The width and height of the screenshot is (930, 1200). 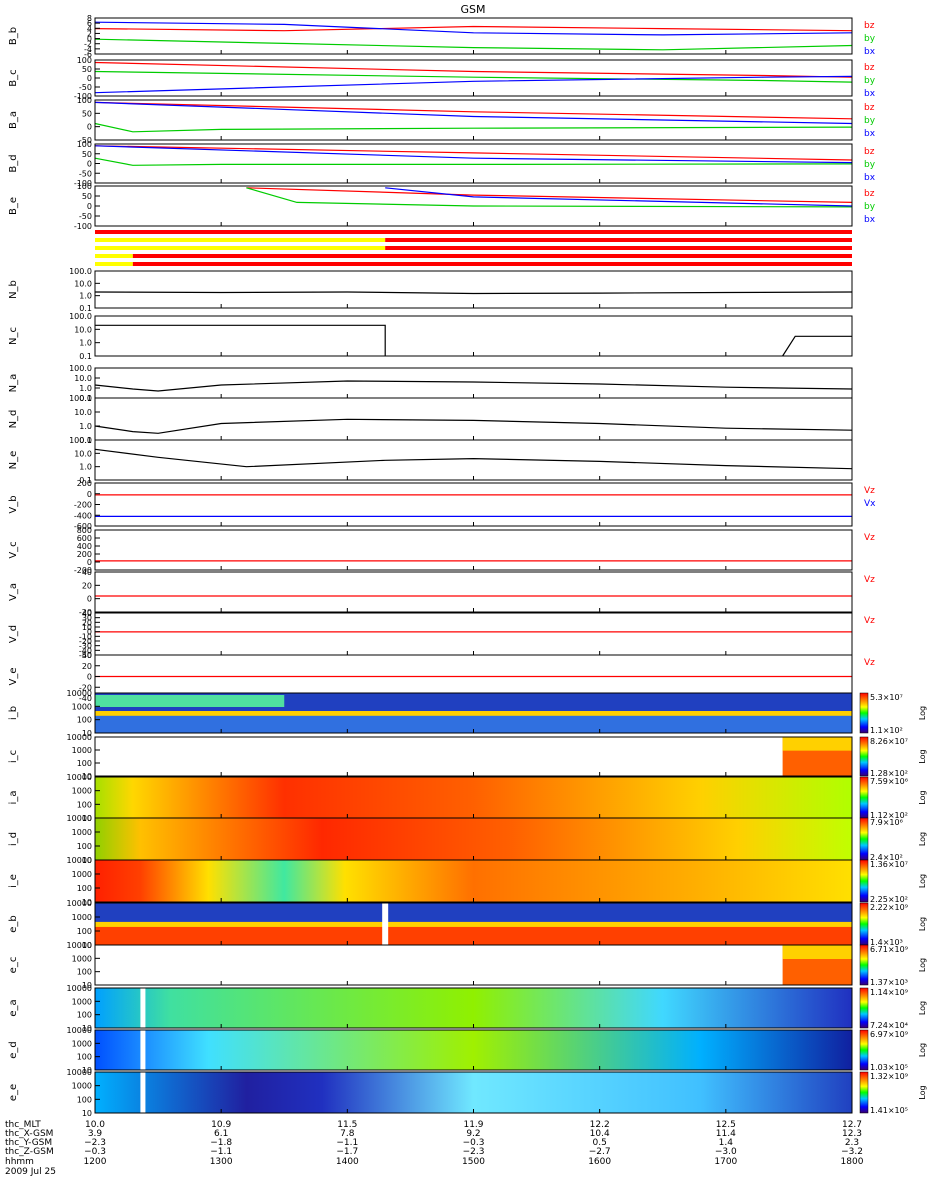 What do you see at coordinates (886, 942) in the screenshot?
I see `colorbar-min-label: 1.4×10³` at bounding box center [886, 942].